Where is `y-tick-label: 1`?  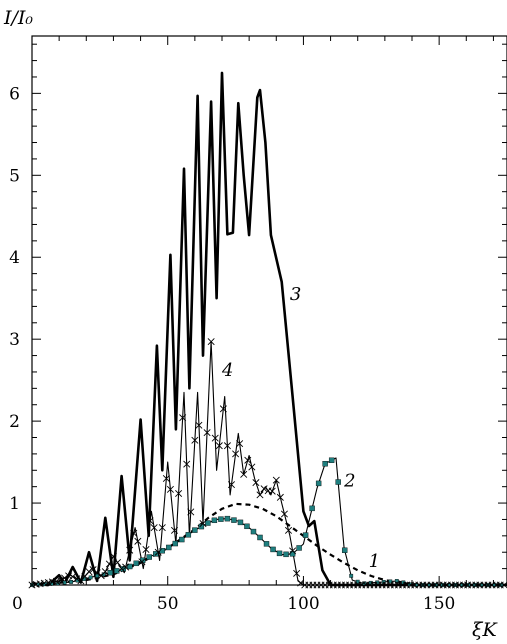 y-tick-label: 1 is located at coordinates (14, 504).